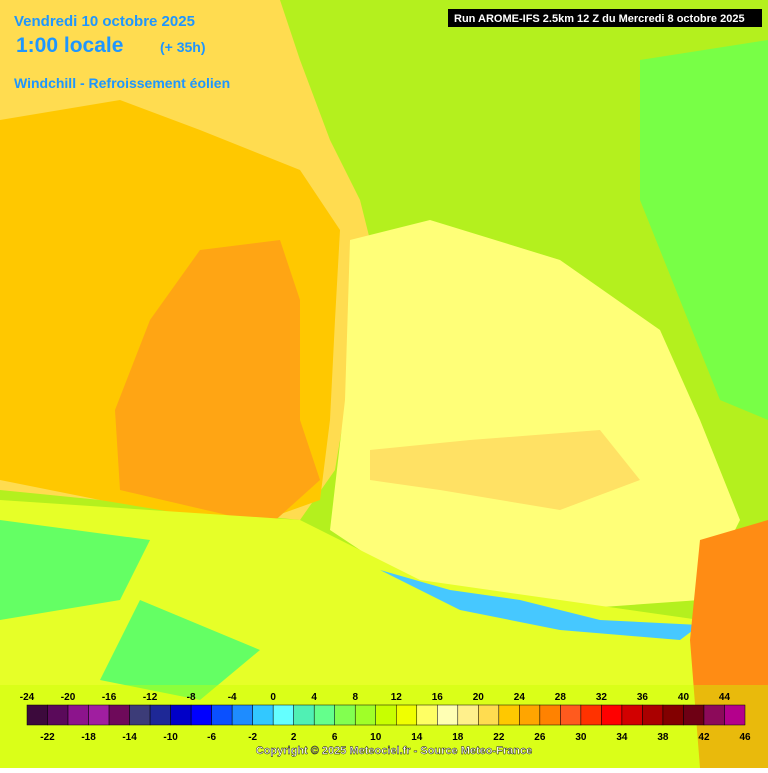 The height and width of the screenshot is (773, 768). I want to click on run-box, so click(605, 18).